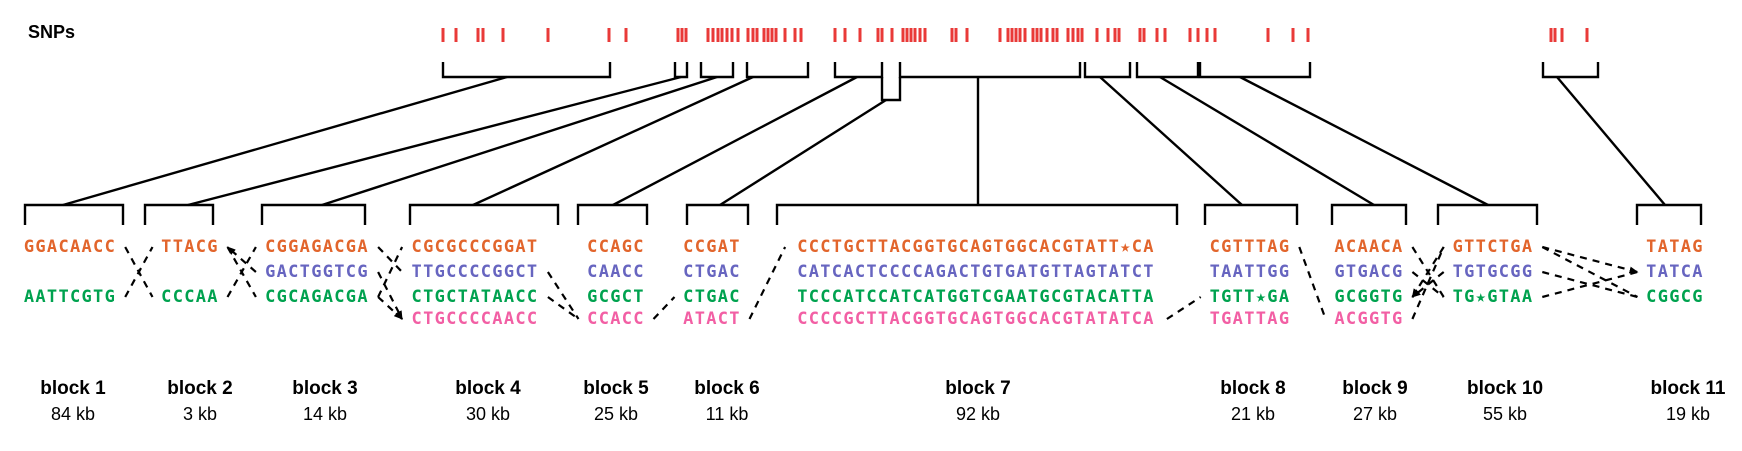  I want to click on block-8-haplotype-pink: TGATTAG, so click(1250, 319).